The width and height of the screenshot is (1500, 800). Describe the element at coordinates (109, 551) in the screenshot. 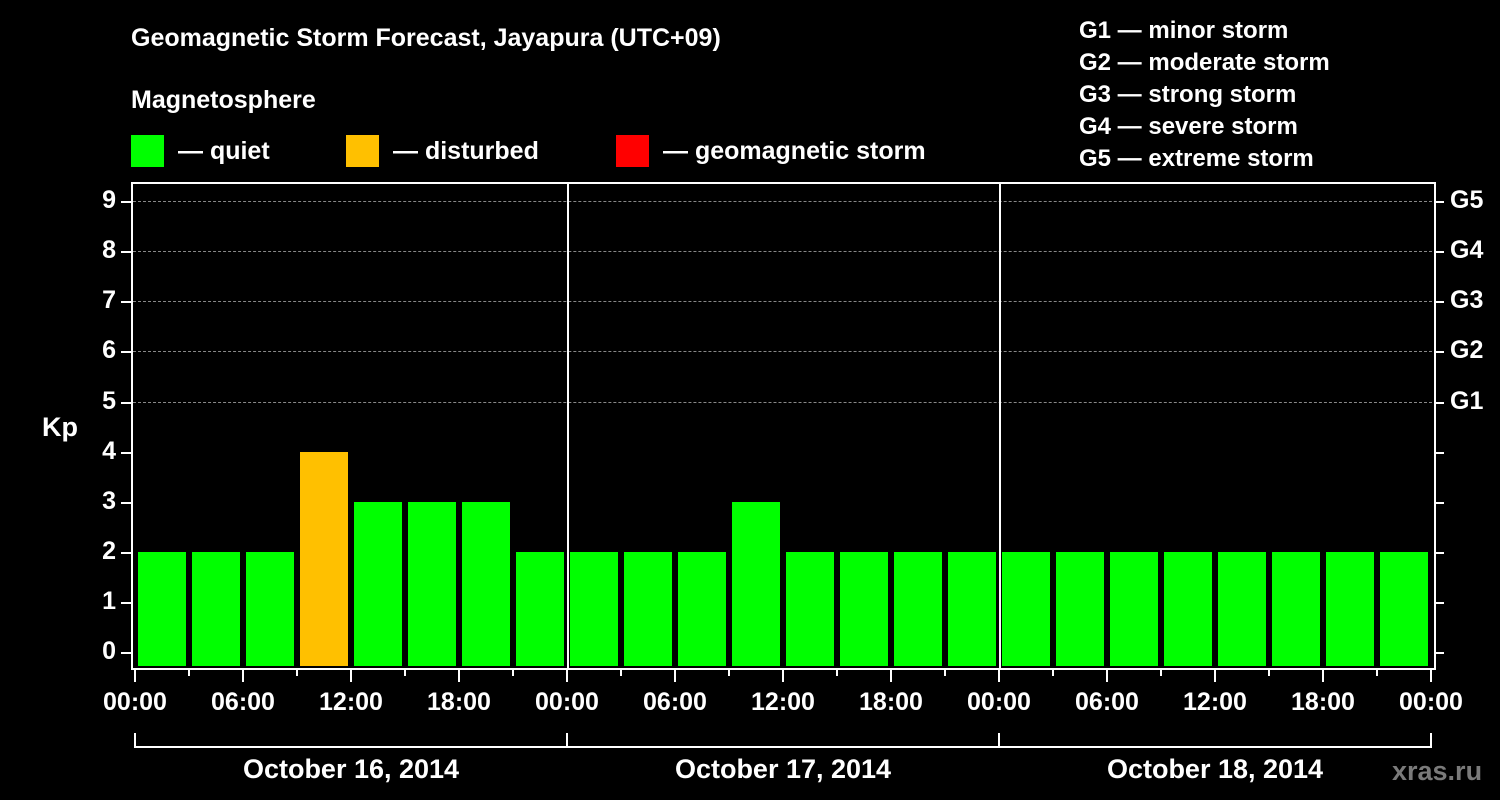

I see `y-tick-label: 2` at that location.